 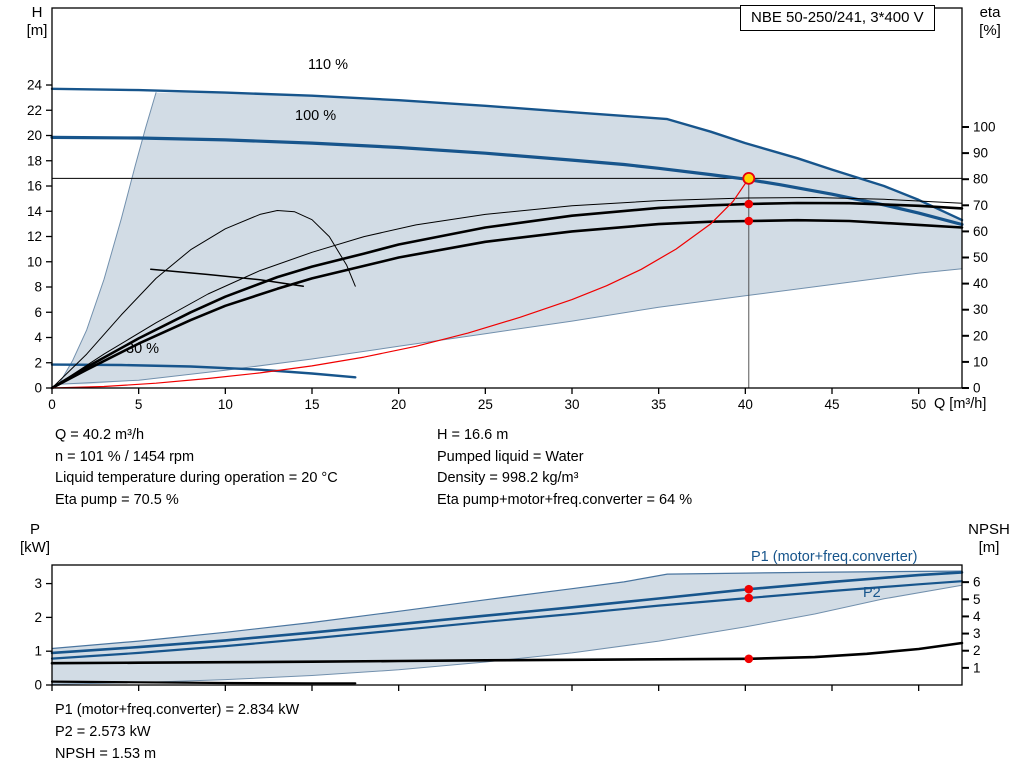 What do you see at coordinates (485, 404) in the screenshot?
I see `x-tick-label: 25` at bounding box center [485, 404].